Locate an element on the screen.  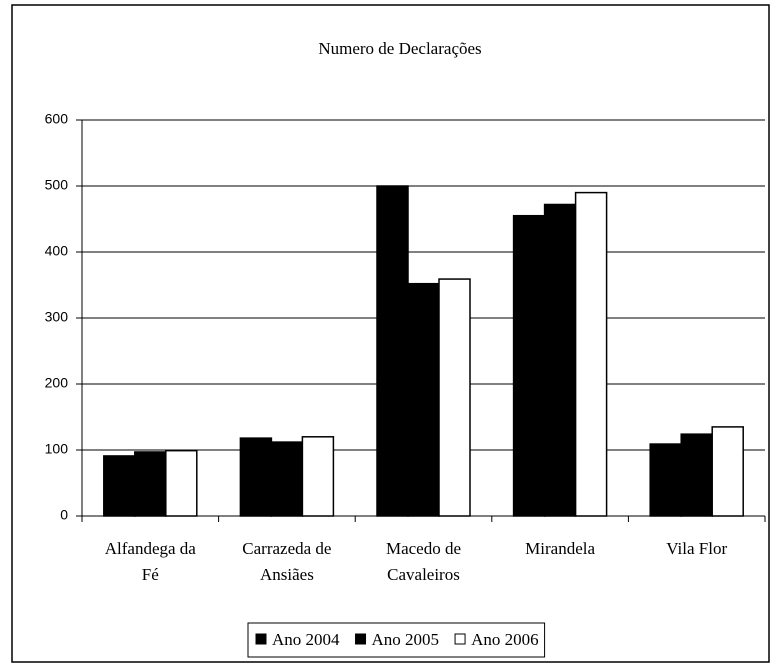
x-tick-label: Carrazeda de is located at coordinates (286, 548).